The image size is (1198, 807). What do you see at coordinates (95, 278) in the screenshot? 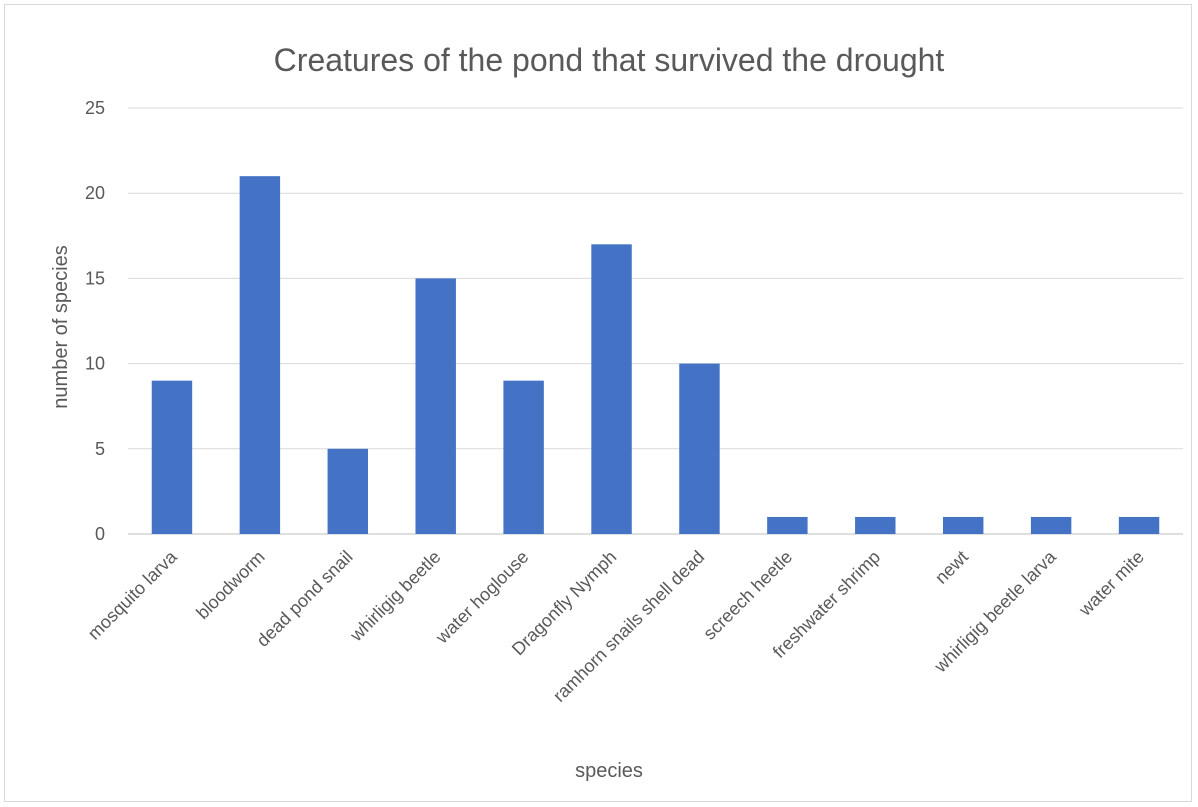
I see `y-tick-label: 15` at bounding box center [95, 278].